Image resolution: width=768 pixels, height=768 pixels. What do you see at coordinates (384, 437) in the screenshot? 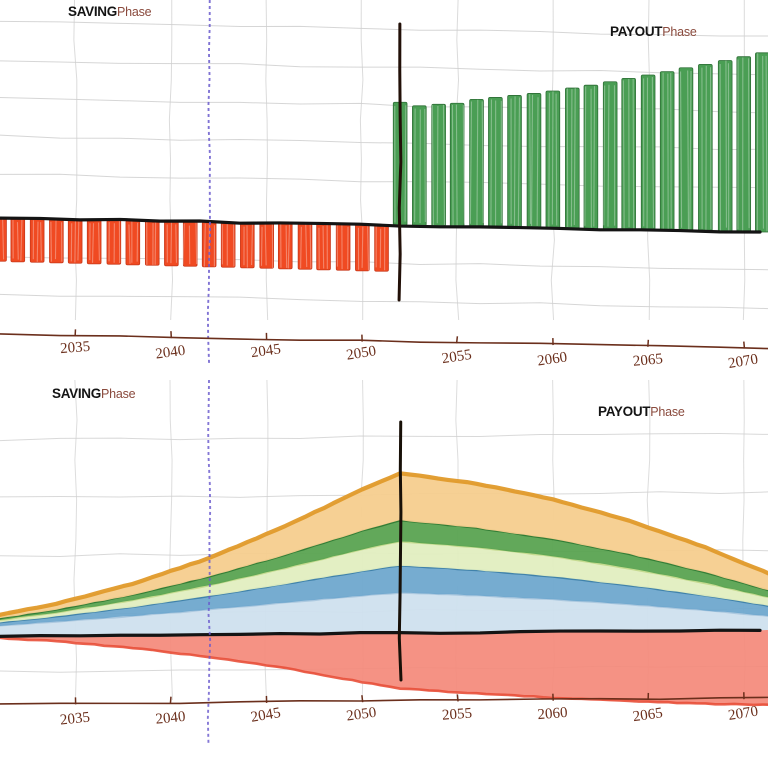
I see `gridline-horizontal` at bounding box center [384, 437].